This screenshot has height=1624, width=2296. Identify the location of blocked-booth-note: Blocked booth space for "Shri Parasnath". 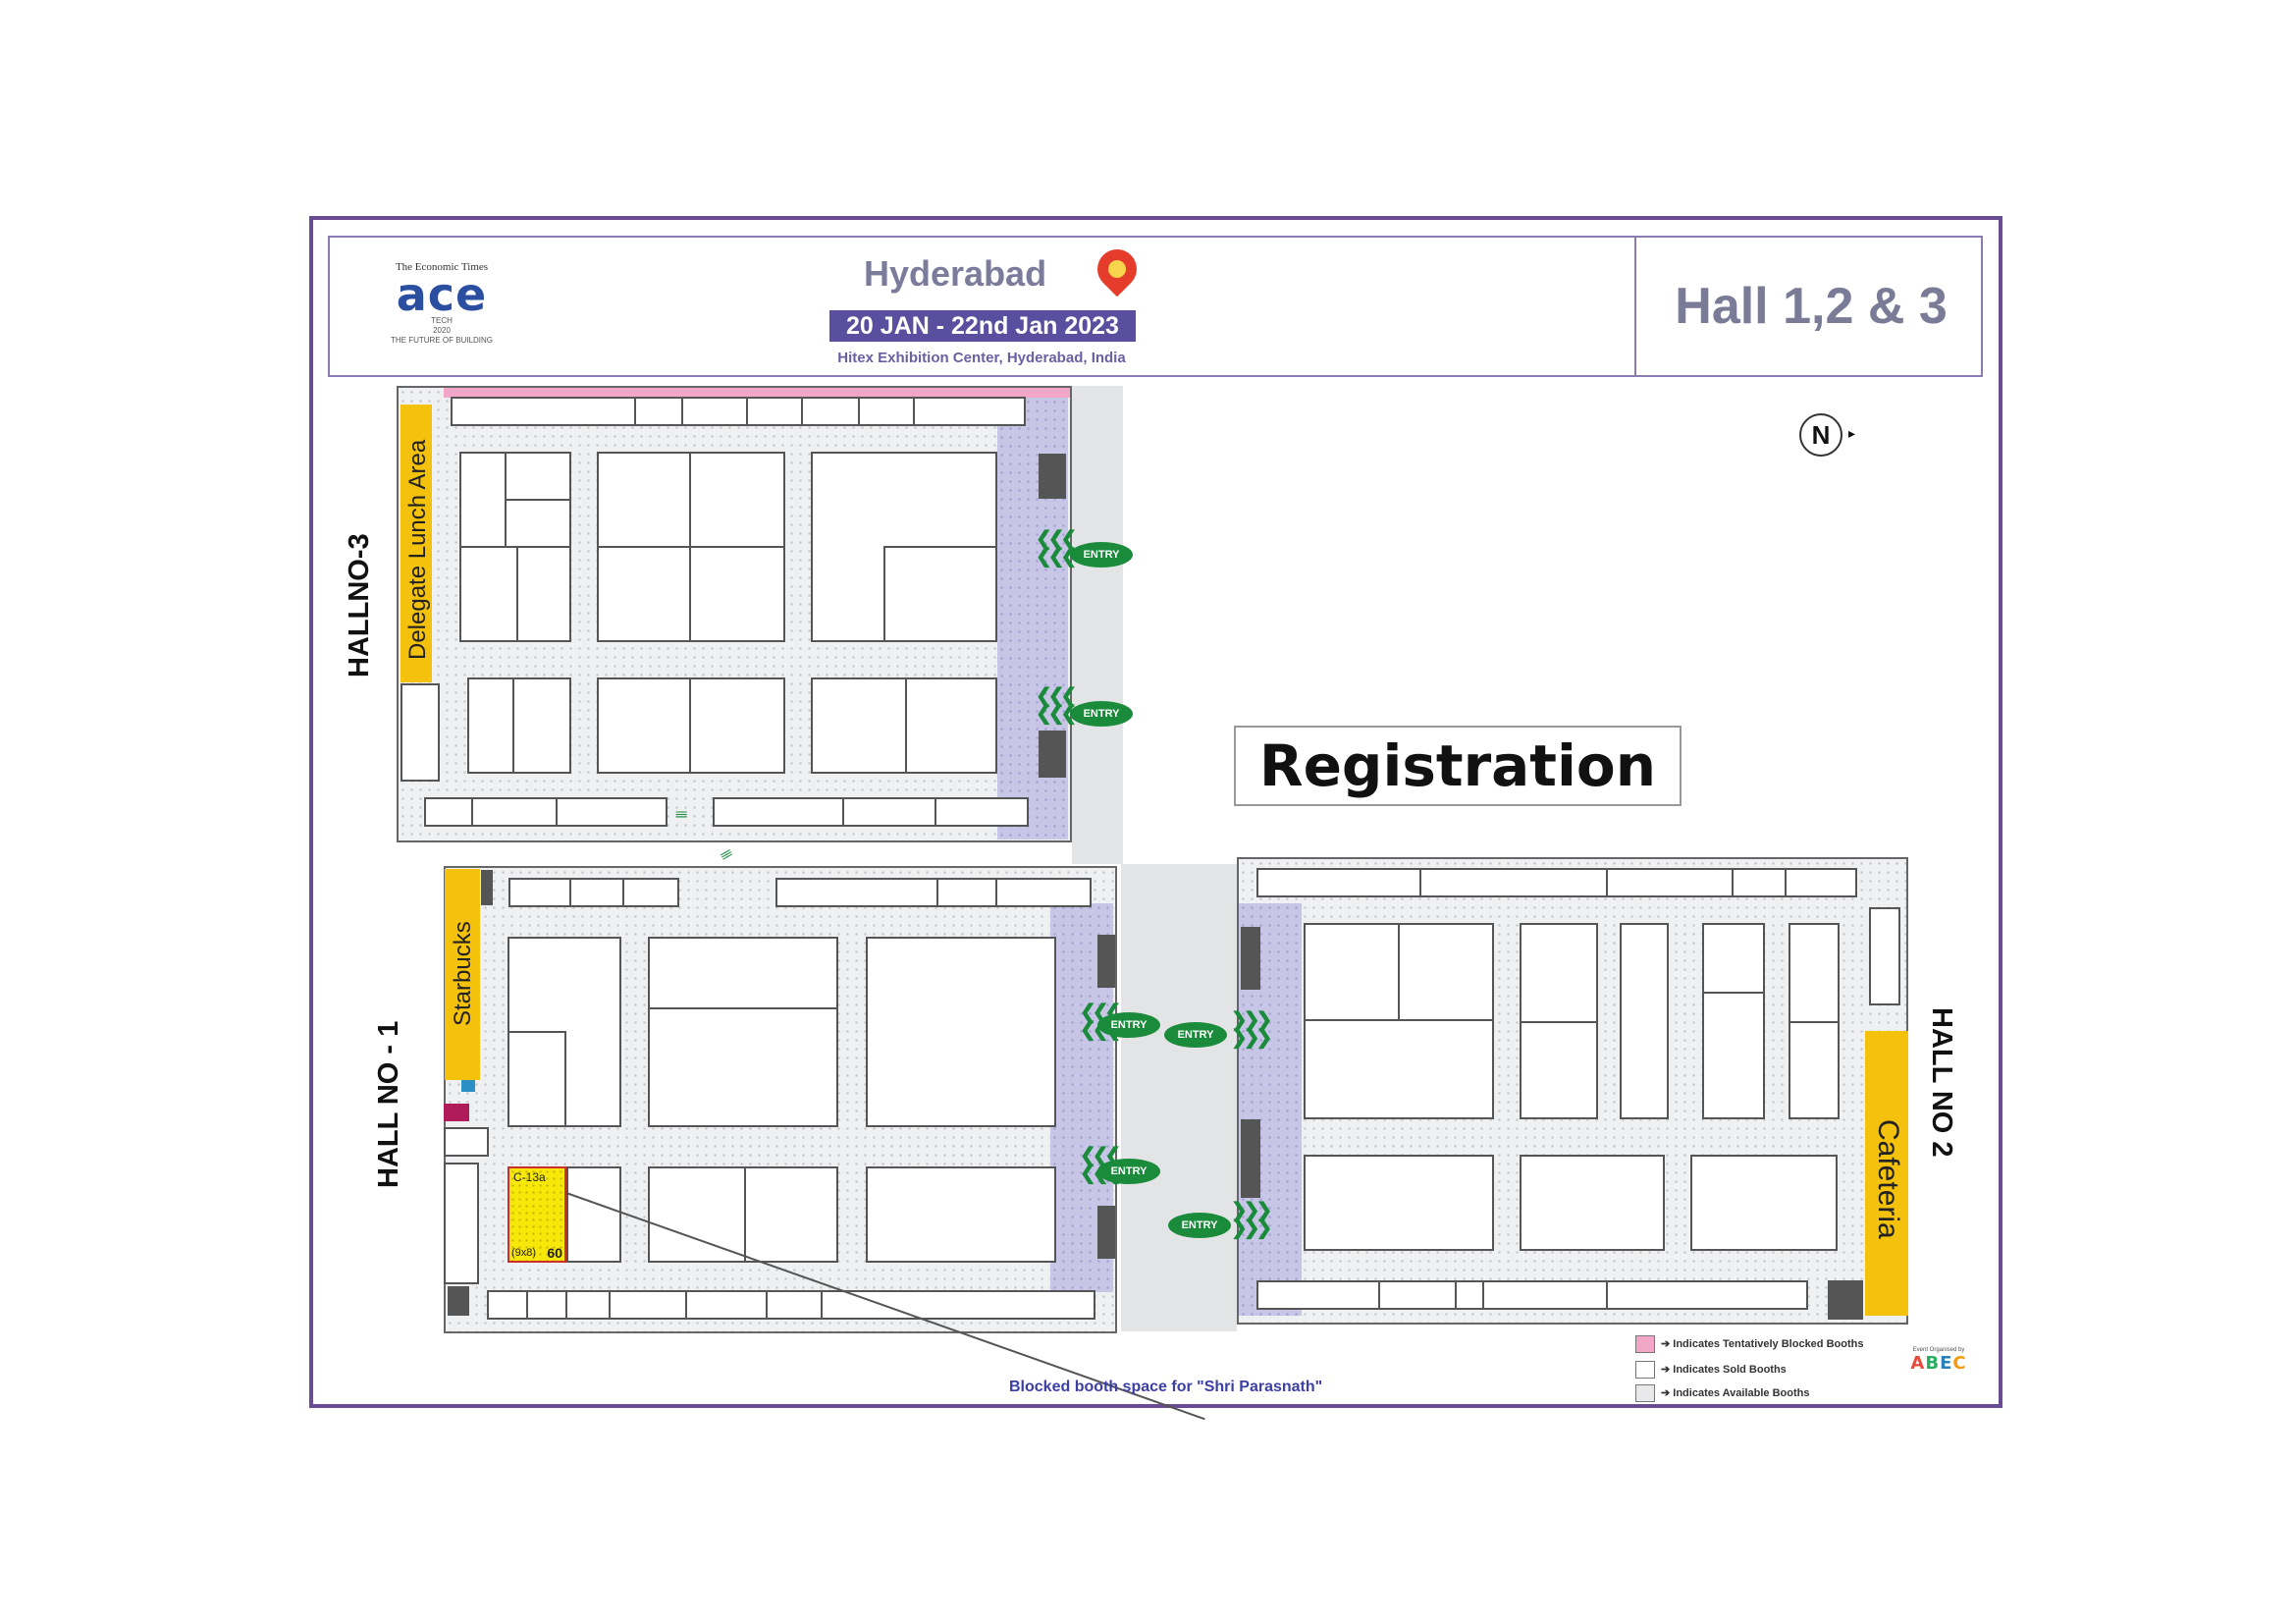
(1166, 1387).